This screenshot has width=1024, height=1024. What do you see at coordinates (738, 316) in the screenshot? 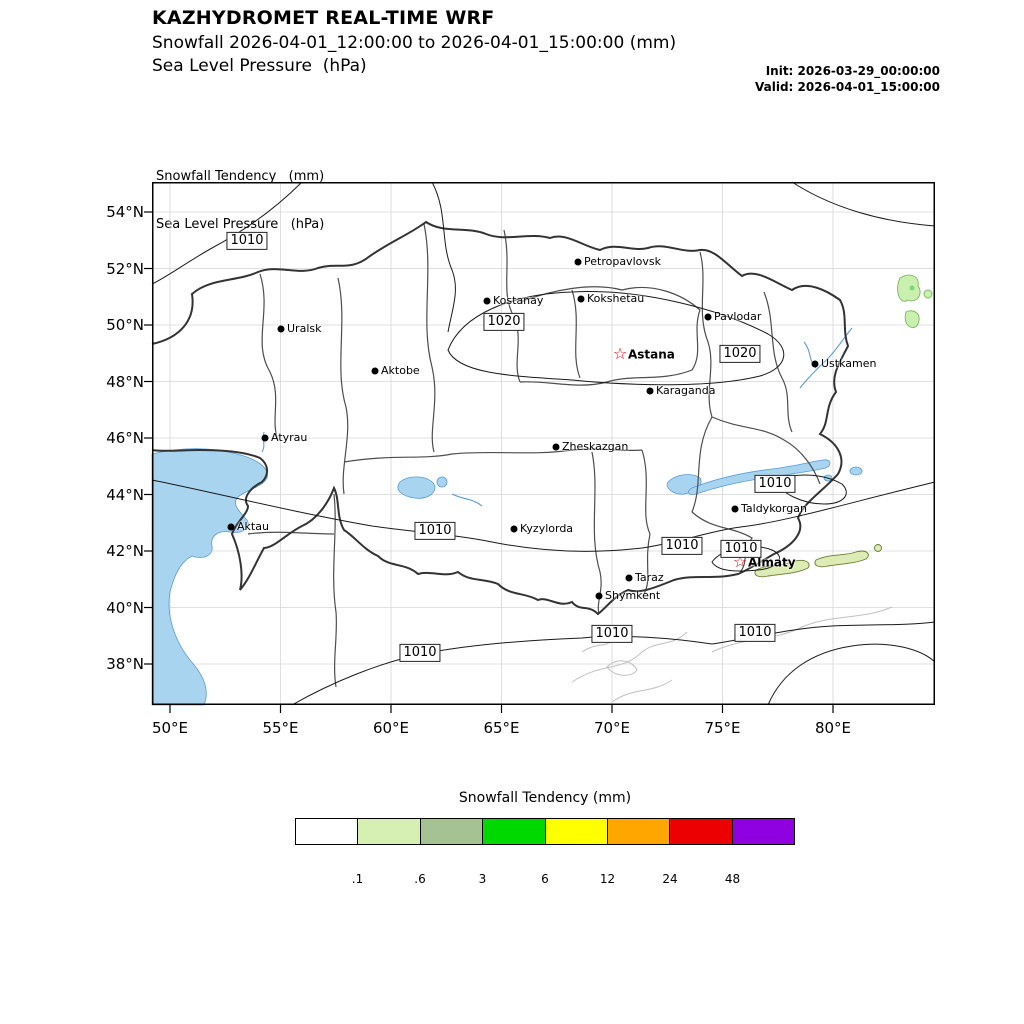
I see `city-label: Pavlodar` at bounding box center [738, 316].